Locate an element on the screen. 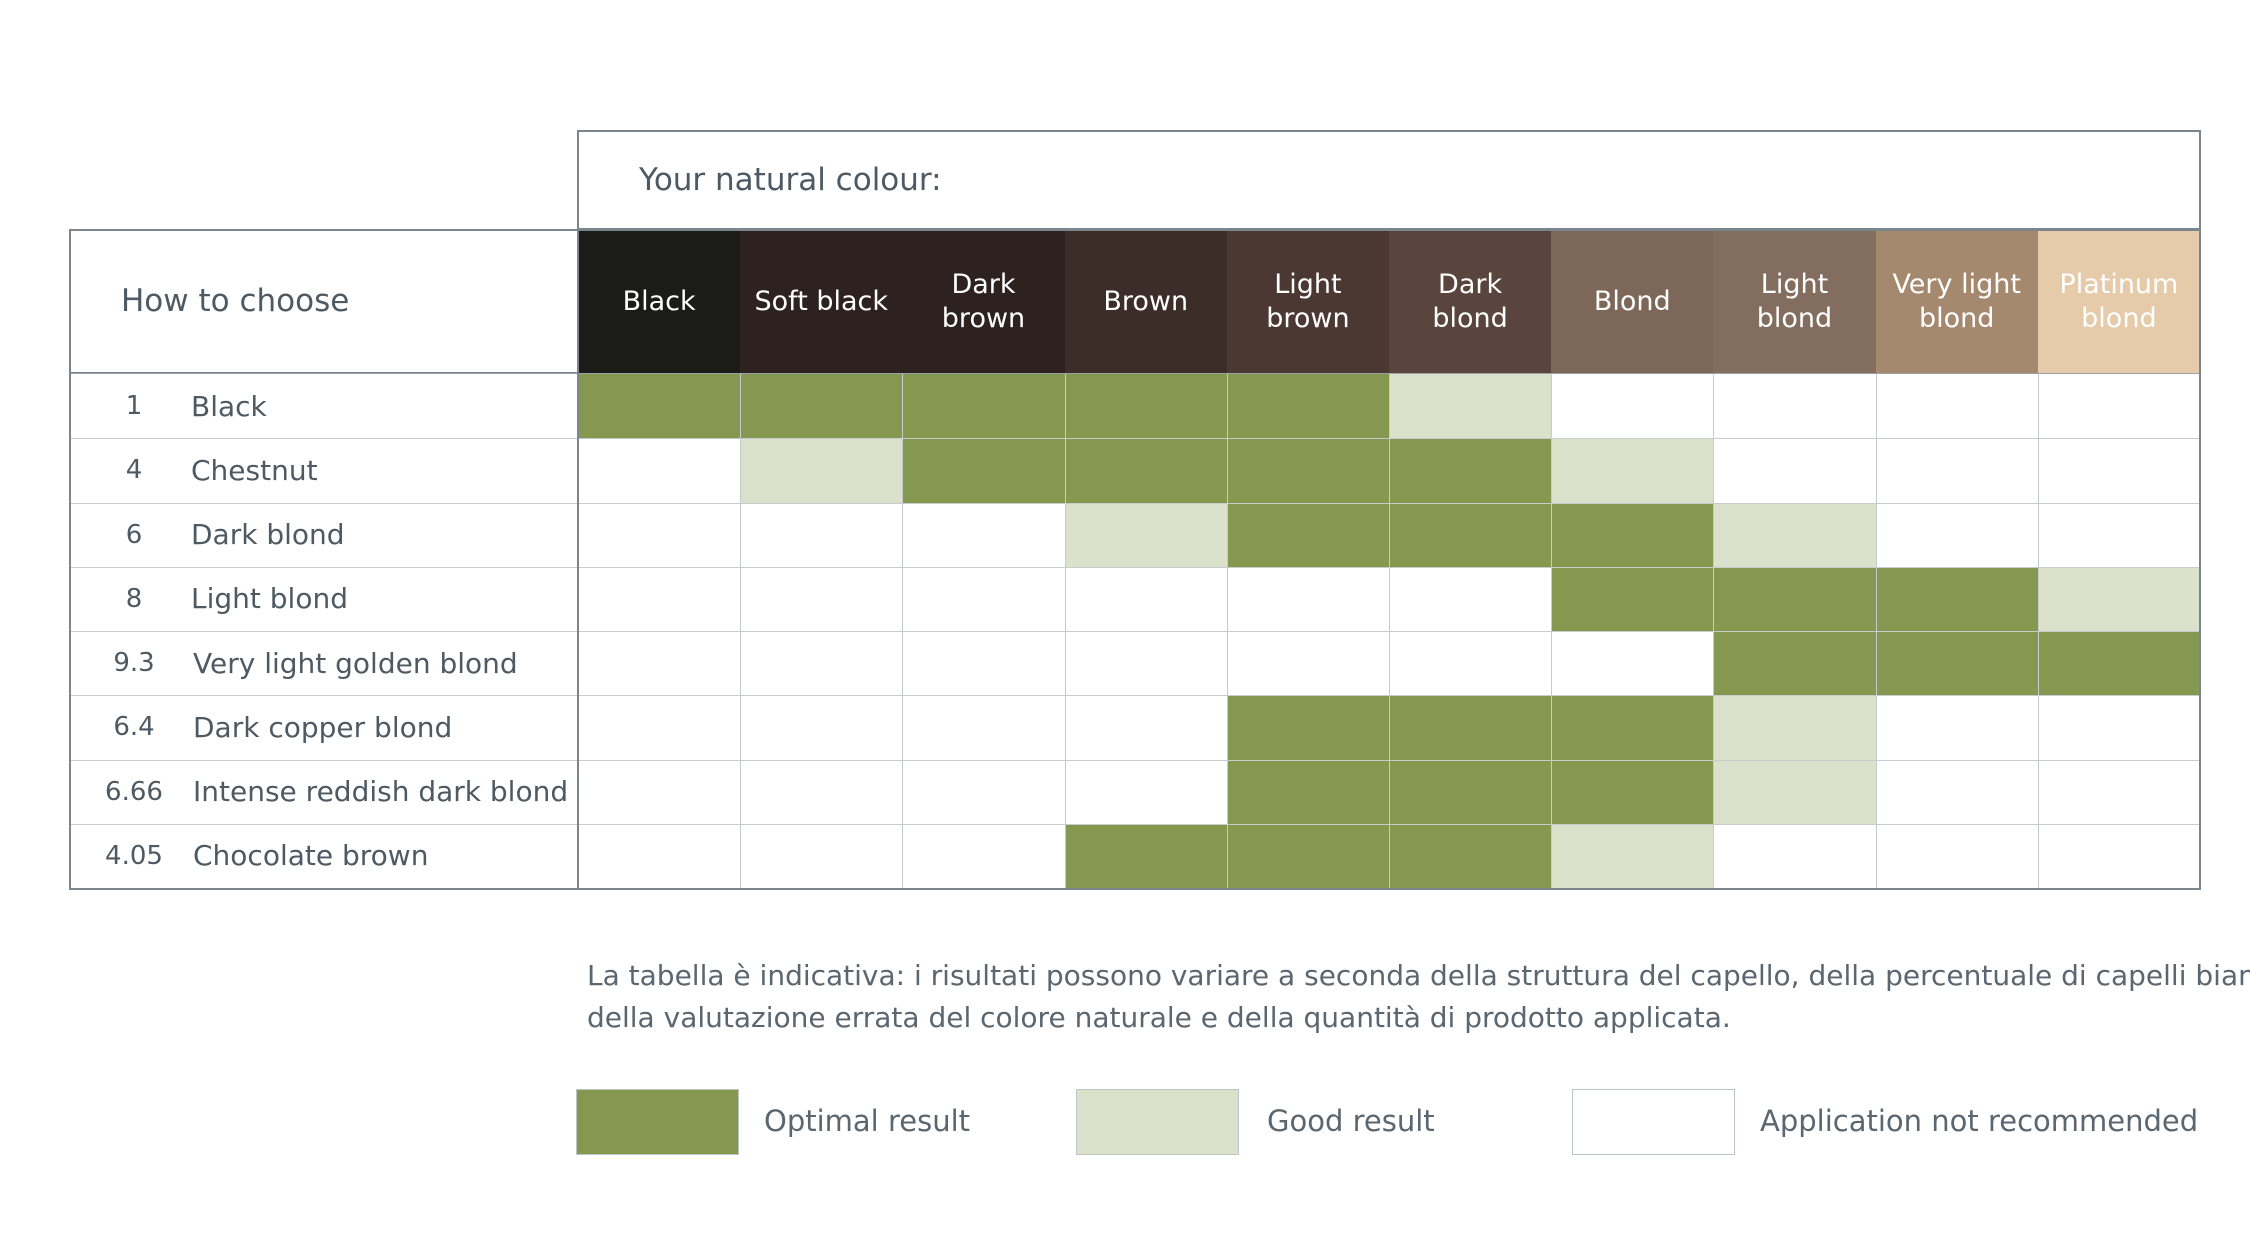  dye-number: 6.66 is located at coordinates (134, 791).